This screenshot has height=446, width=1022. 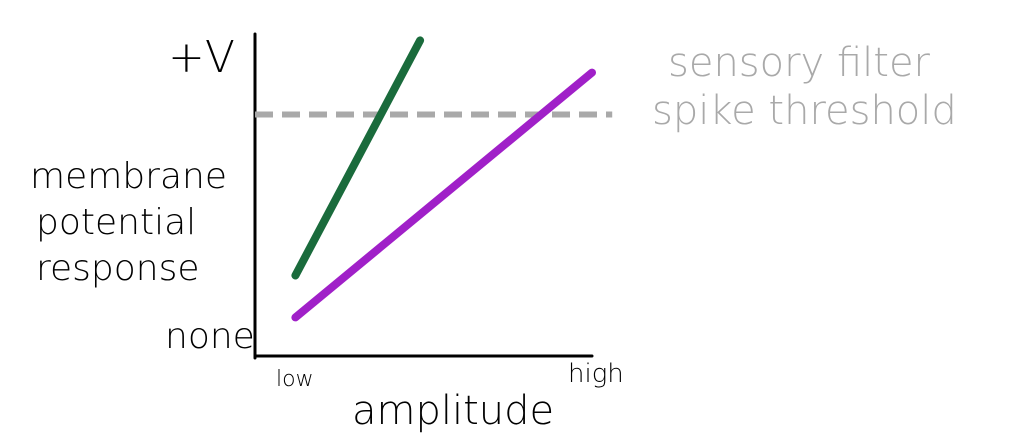 What do you see at coordinates (596, 374) in the screenshot?
I see `x-tick-high: high` at bounding box center [596, 374].